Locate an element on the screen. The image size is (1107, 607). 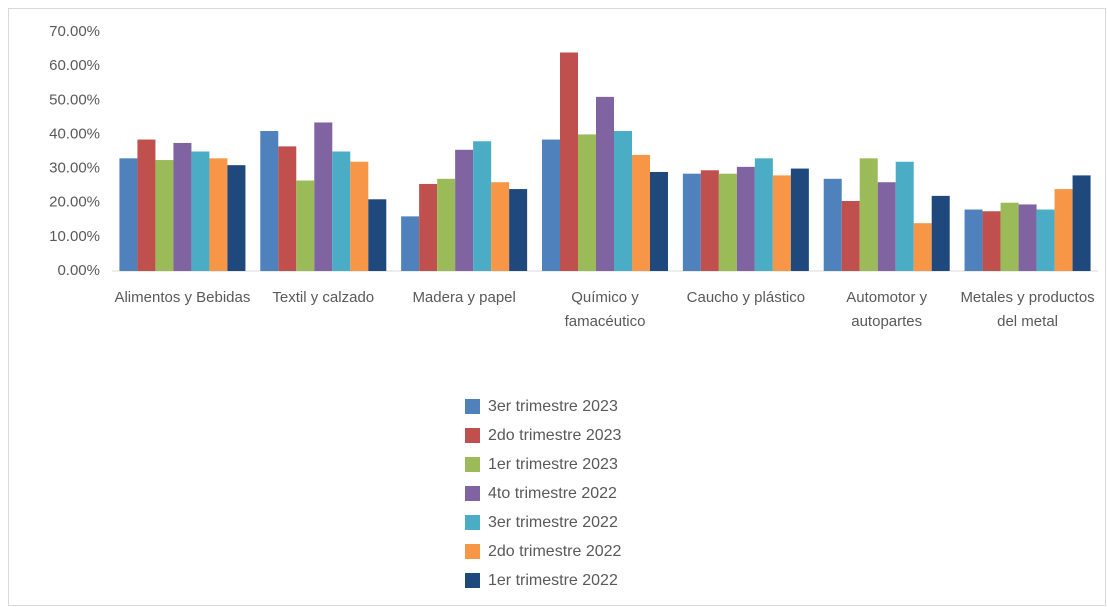
legend-label: 2do trimestre 2023 is located at coordinates (555, 435).